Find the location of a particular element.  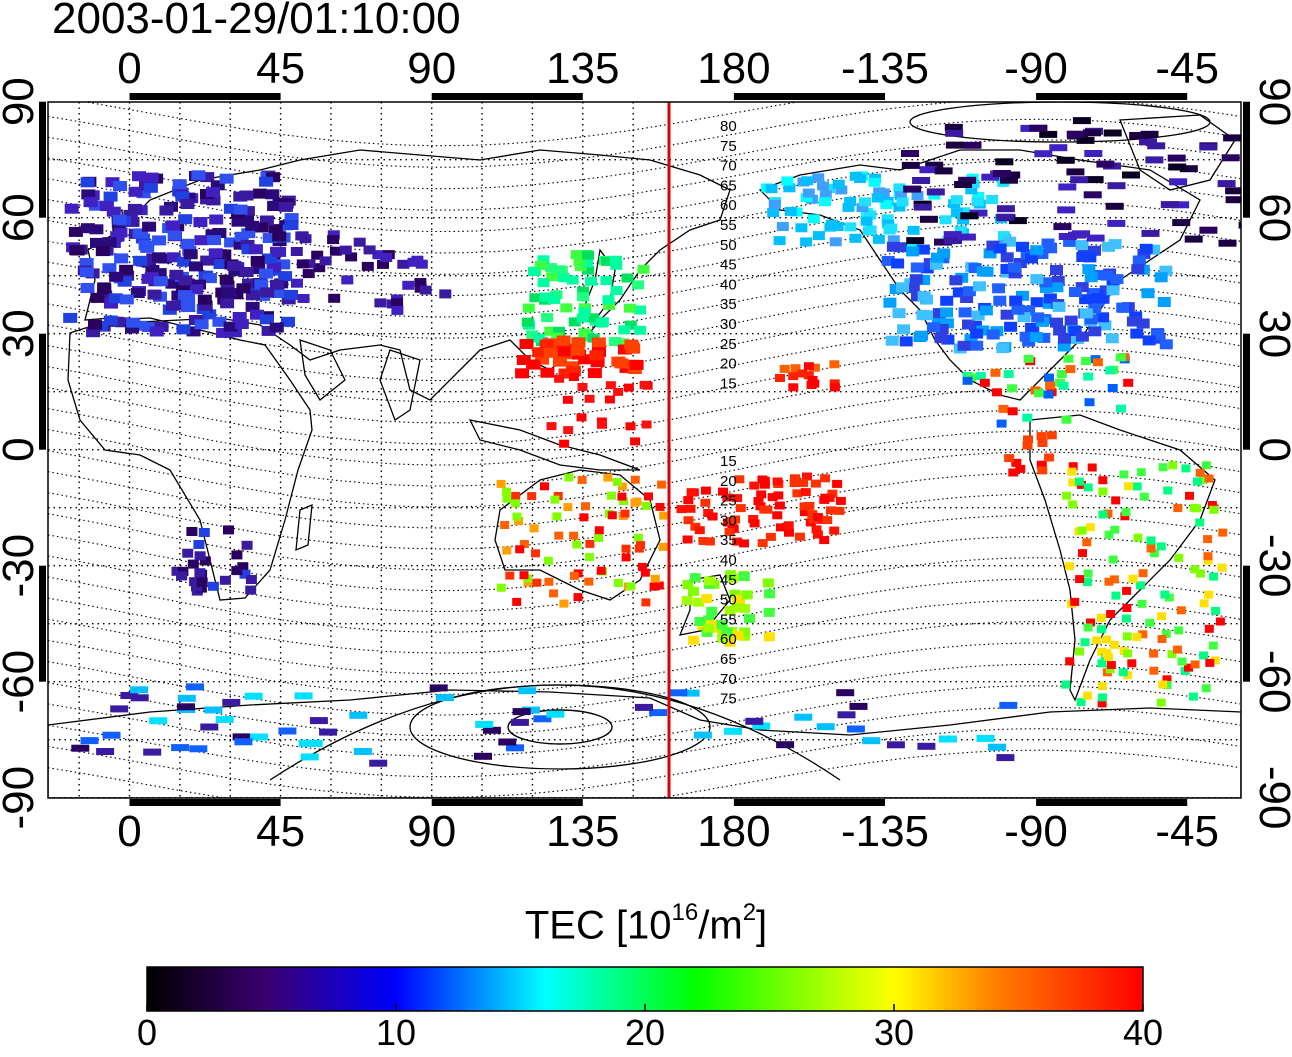

coastline is located at coordinates (577, 535).